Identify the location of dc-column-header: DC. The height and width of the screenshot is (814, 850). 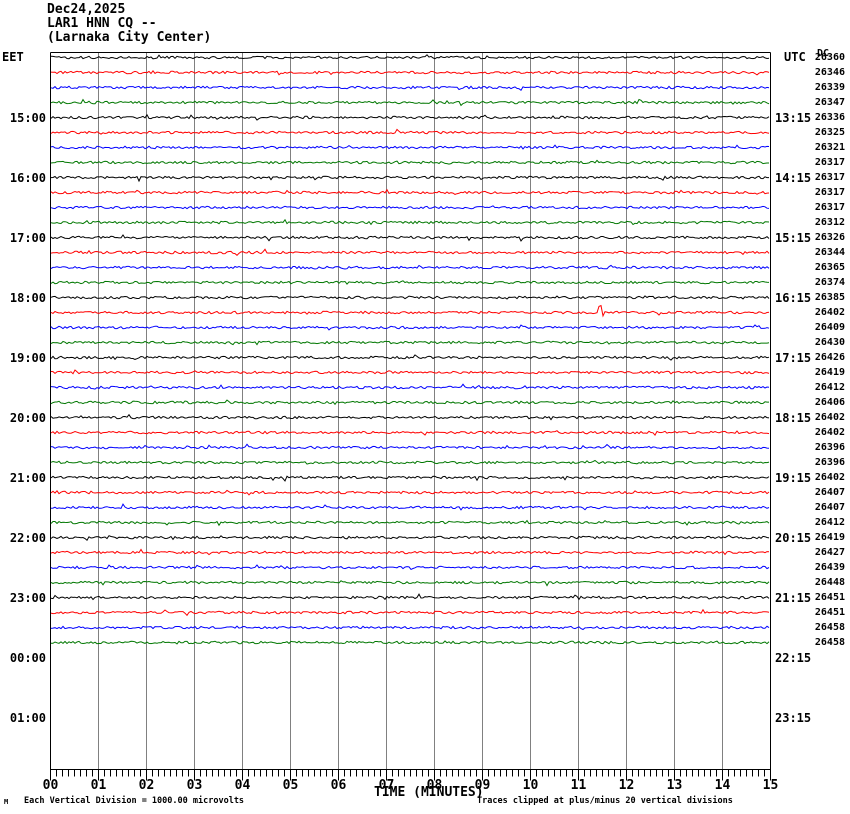
(823, 53).